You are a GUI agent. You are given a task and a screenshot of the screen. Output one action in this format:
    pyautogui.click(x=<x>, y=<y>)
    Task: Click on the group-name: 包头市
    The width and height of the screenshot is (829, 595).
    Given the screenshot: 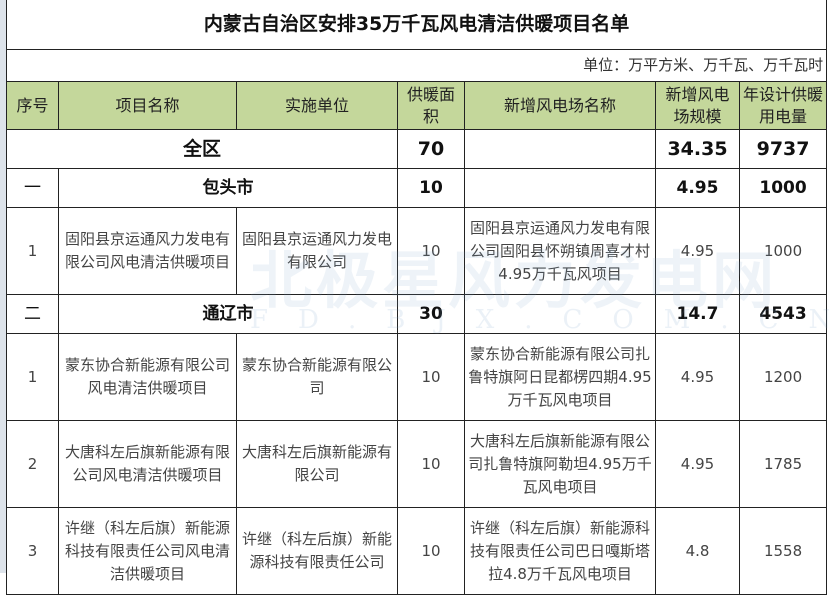 What is the action you would take?
    pyautogui.click(x=228, y=188)
    